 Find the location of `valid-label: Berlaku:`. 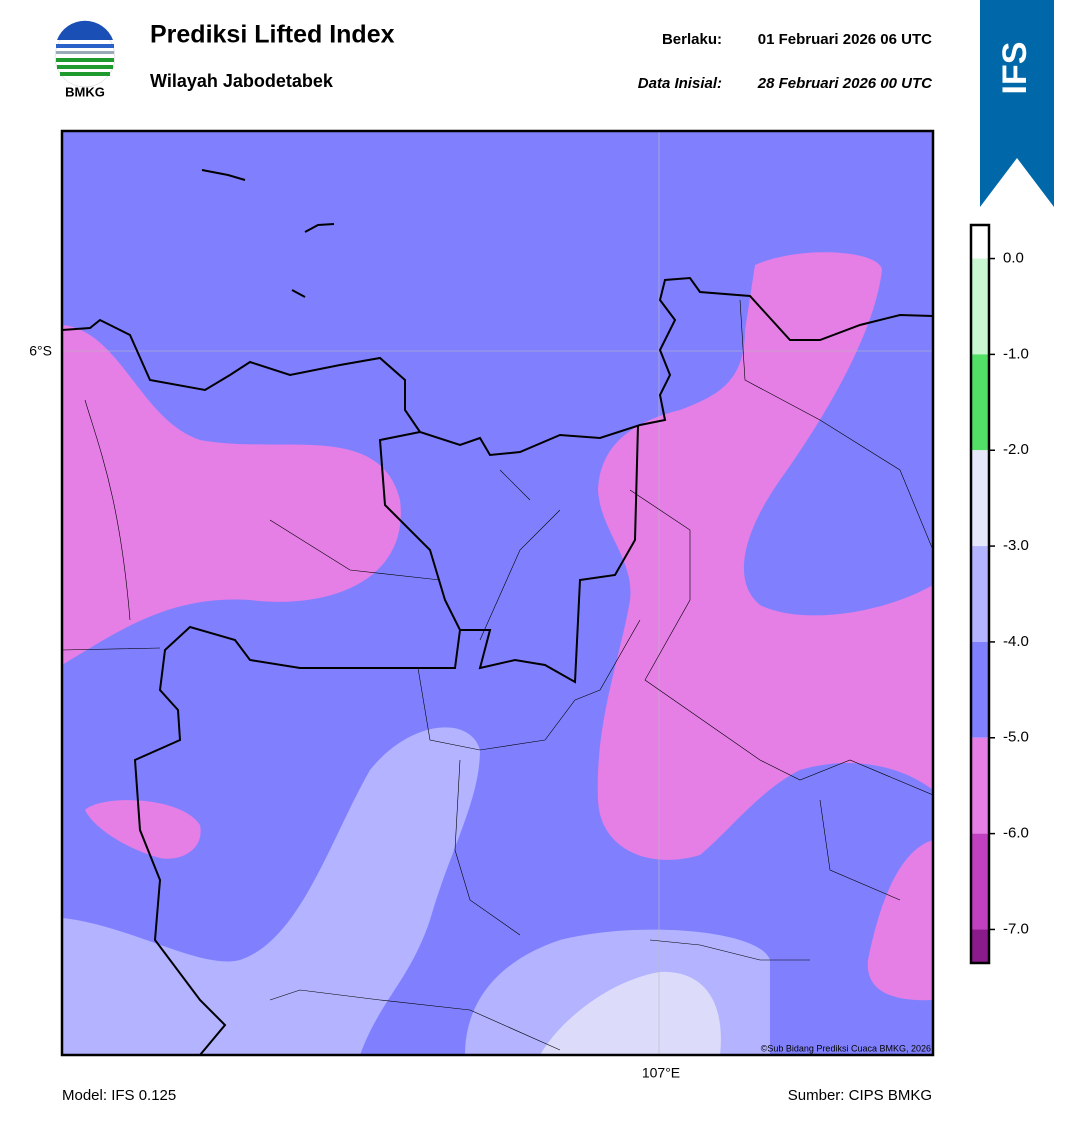

valid-label: Berlaku: is located at coordinates (692, 39).